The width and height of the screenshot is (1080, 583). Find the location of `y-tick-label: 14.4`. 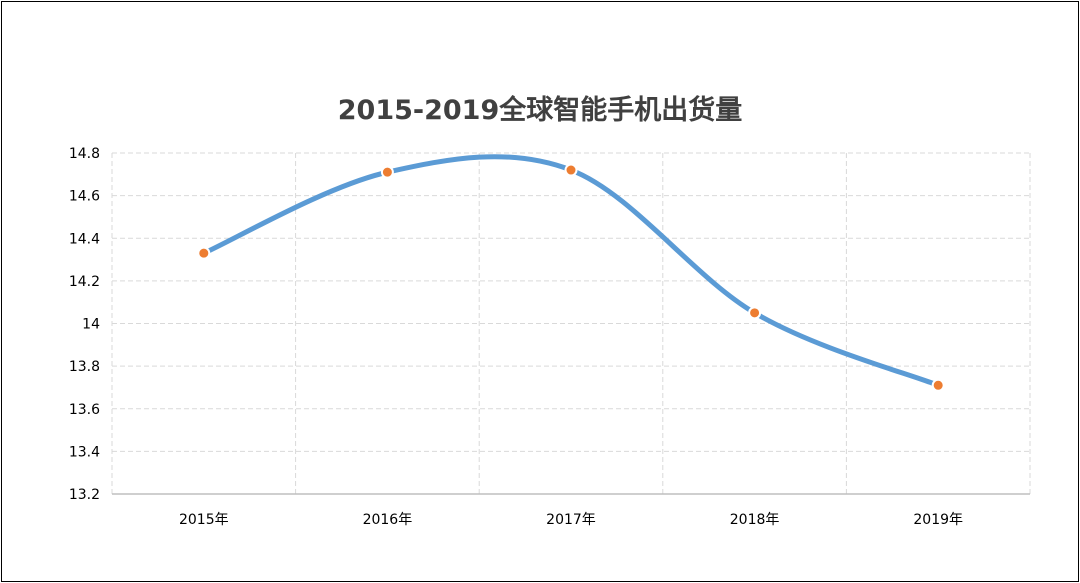

y-tick-label: 14.4 is located at coordinates (84, 239).